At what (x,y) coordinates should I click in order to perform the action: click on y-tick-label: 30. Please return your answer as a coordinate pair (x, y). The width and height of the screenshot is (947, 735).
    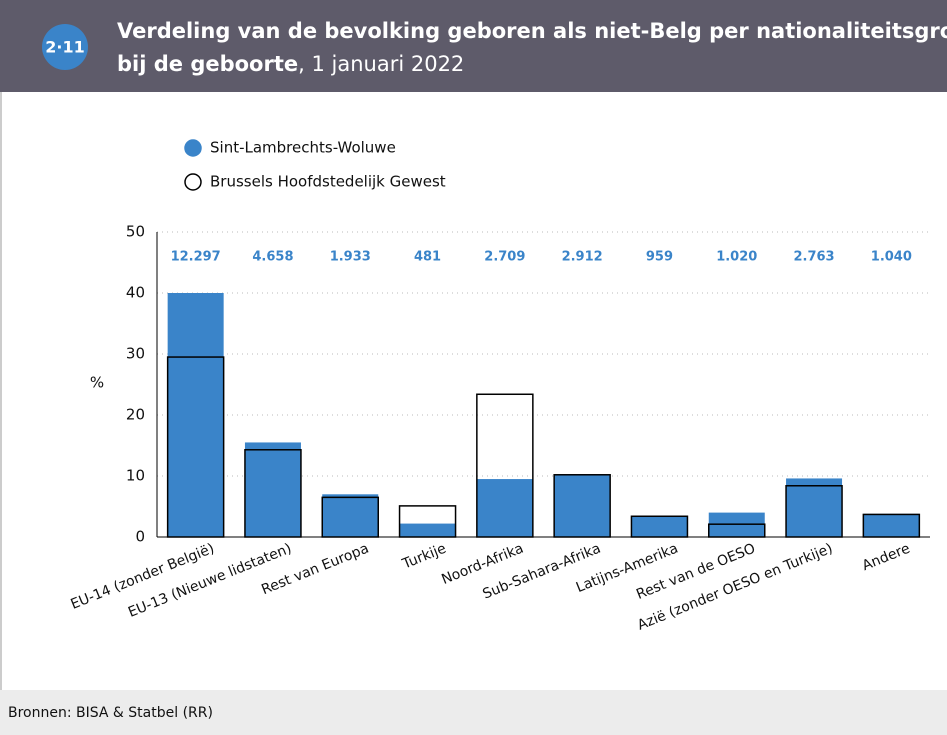
    Looking at the image, I should click on (135, 354).